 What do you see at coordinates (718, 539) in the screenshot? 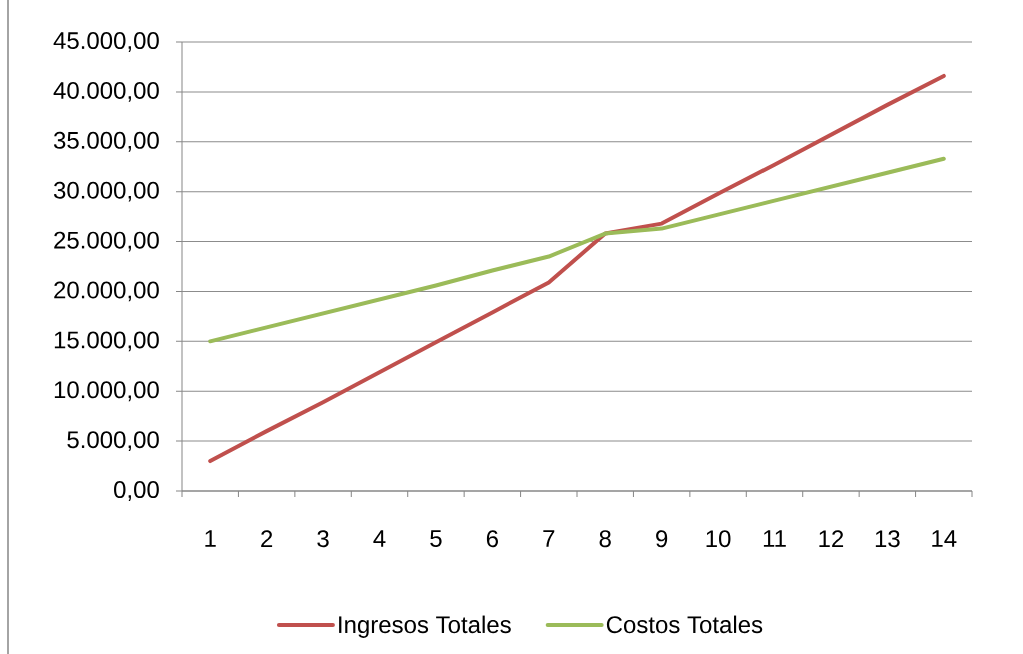
I see `x-tick-label: 10` at bounding box center [718, 539].